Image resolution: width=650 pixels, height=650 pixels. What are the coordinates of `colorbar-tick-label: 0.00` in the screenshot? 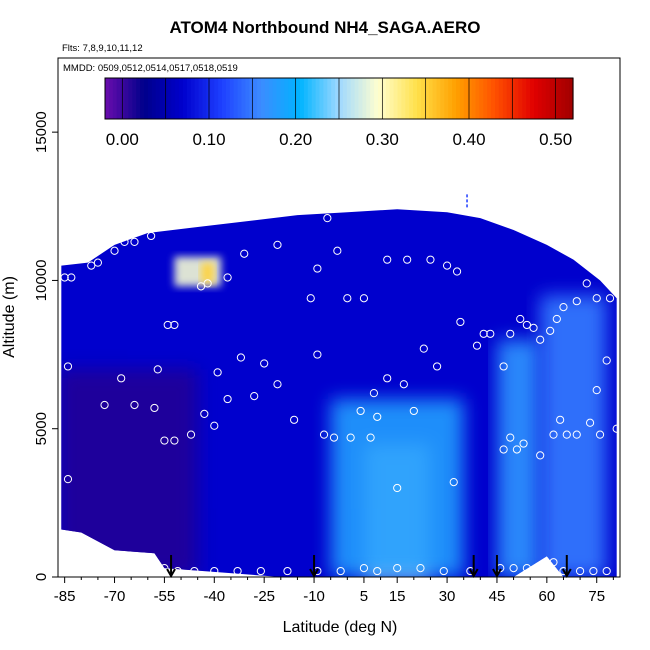 It's located at (122, 139).